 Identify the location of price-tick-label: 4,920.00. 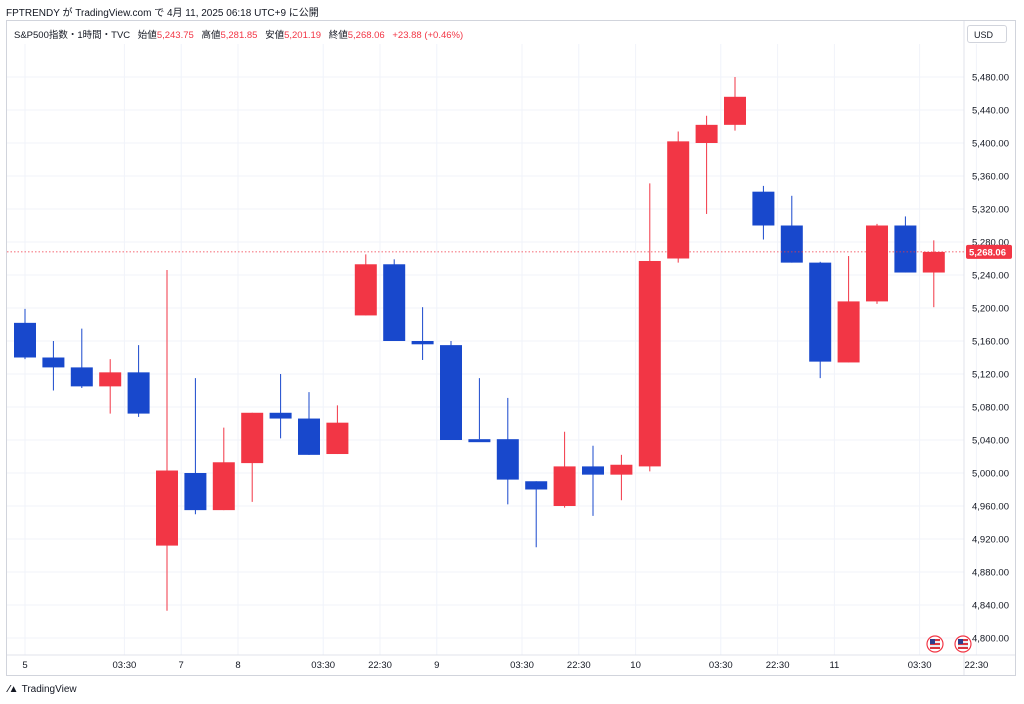
(990, 540).